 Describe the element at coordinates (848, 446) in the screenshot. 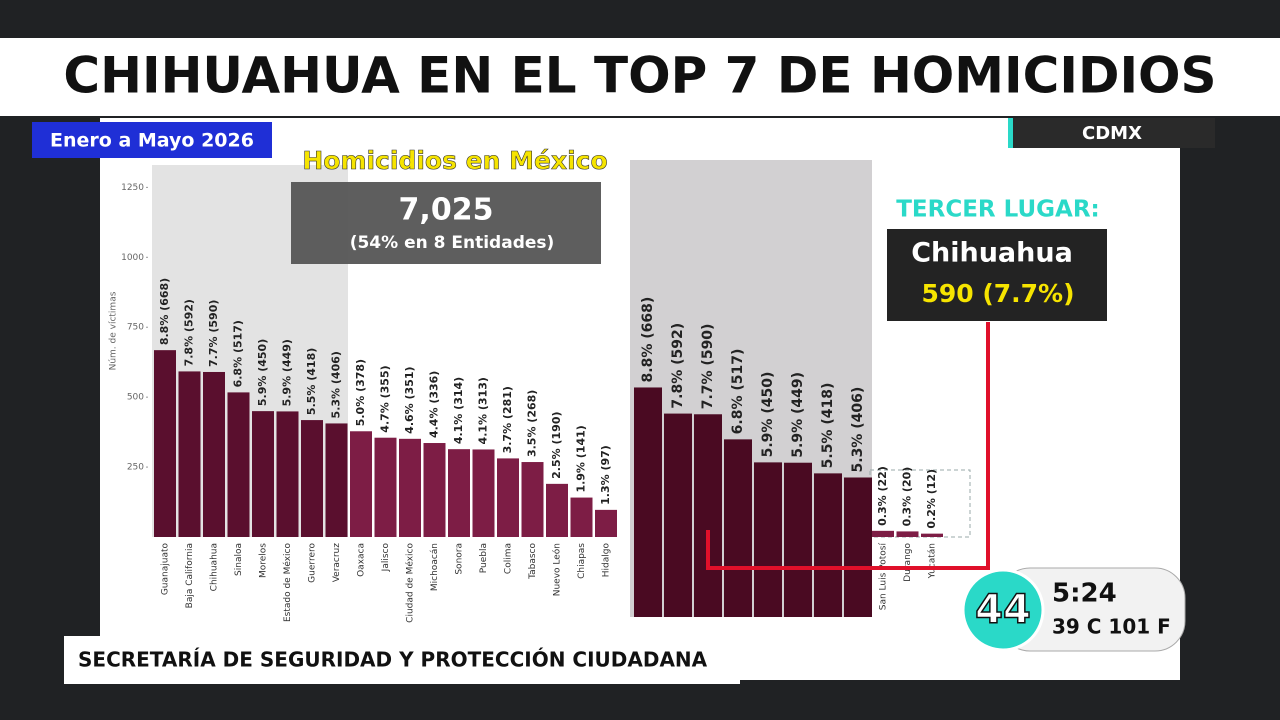

I see `connector` at that location.